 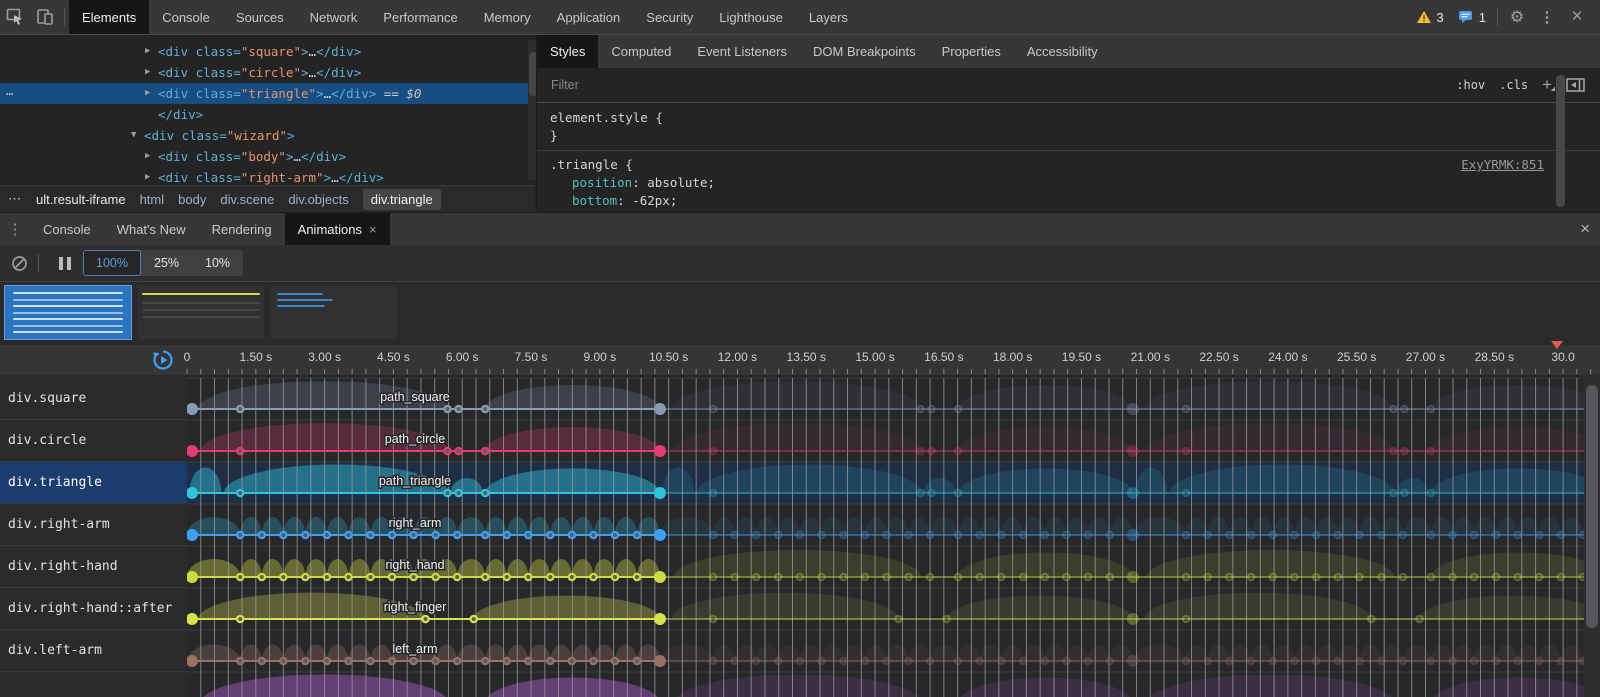 I want to click on playback-rate-100: 100%, so click(x=112, y=263).